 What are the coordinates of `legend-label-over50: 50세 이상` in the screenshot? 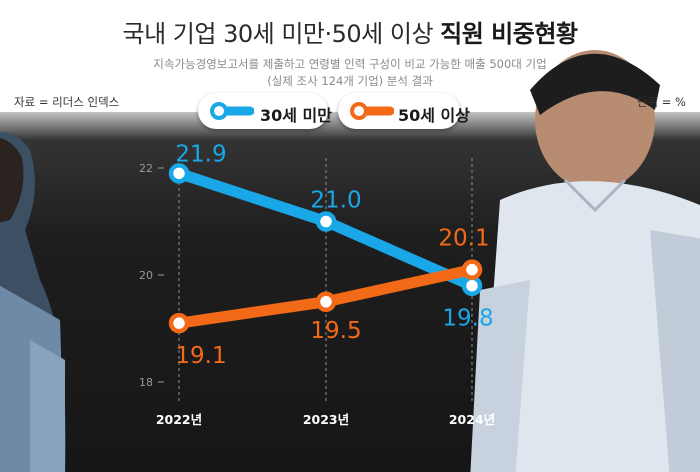 It's located at (434, 115).